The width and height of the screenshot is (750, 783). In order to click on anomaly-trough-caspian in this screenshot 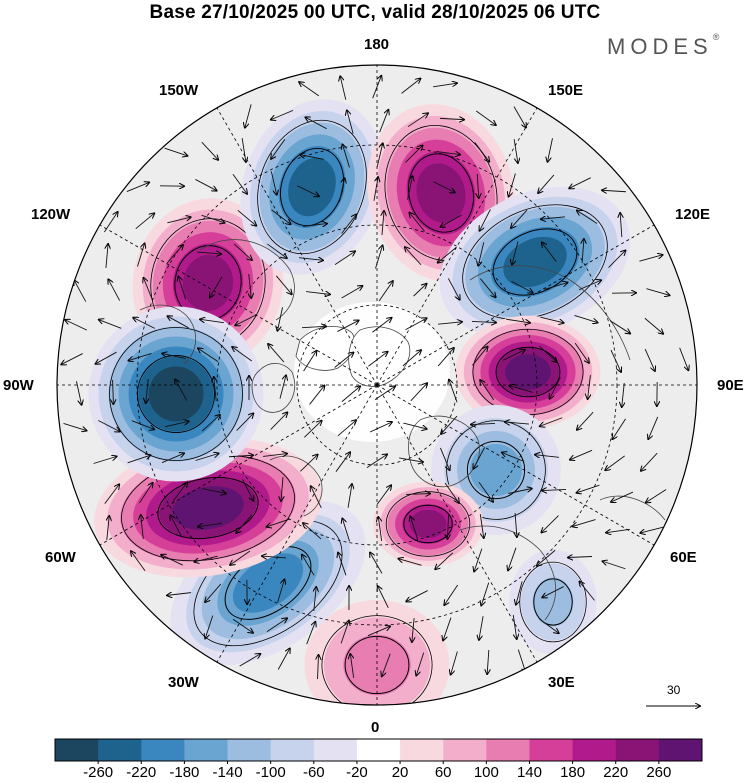, I will do `click(553, 602)`.